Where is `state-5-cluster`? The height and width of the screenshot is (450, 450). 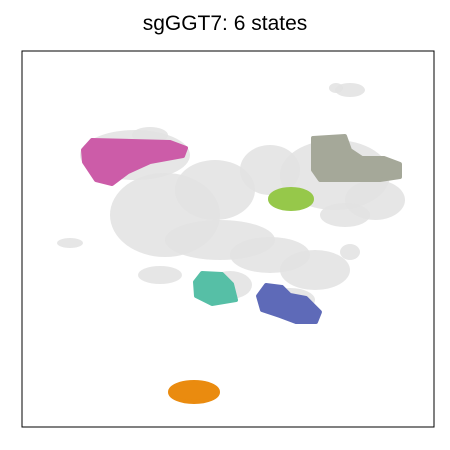
state-5-cluster is located at coordinates (289, 303).